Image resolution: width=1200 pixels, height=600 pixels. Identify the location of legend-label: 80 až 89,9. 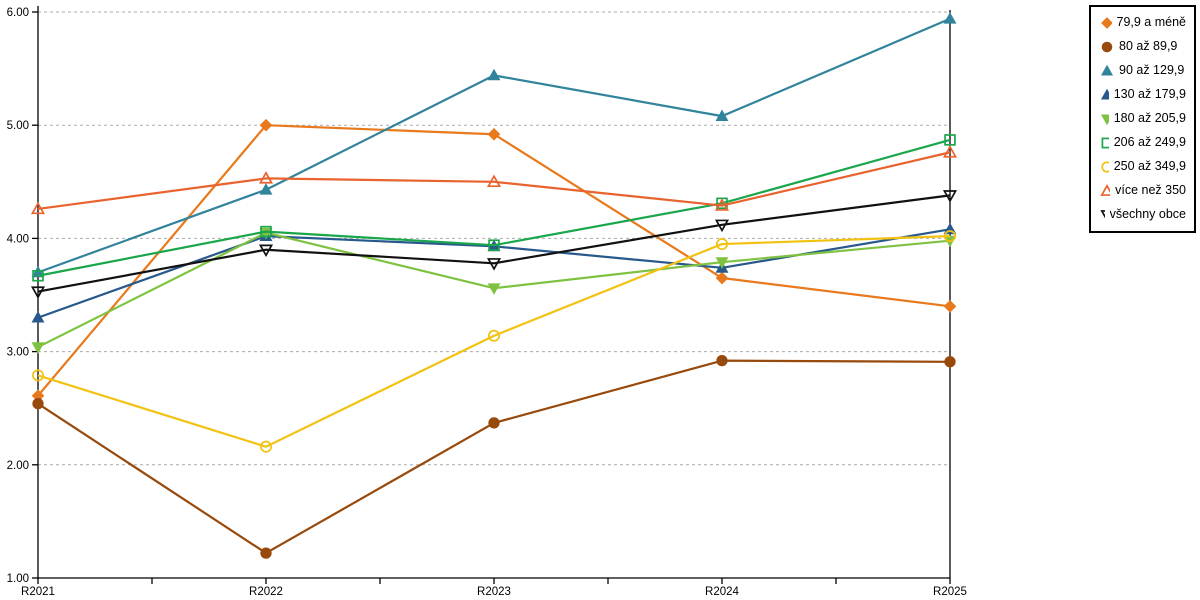
(1148, 46).